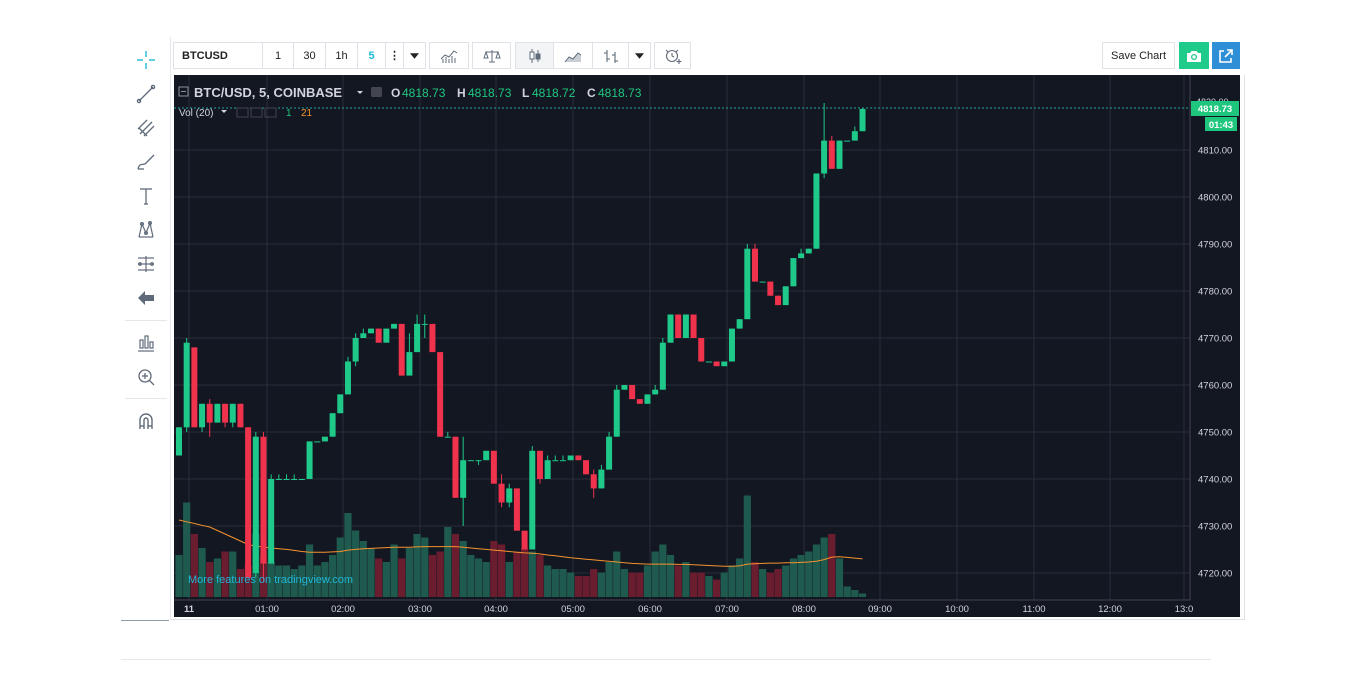 Image resolution: width=1354 pixels, height=680 pixels. I want to click on crosshair-icon, so click(146, 60).